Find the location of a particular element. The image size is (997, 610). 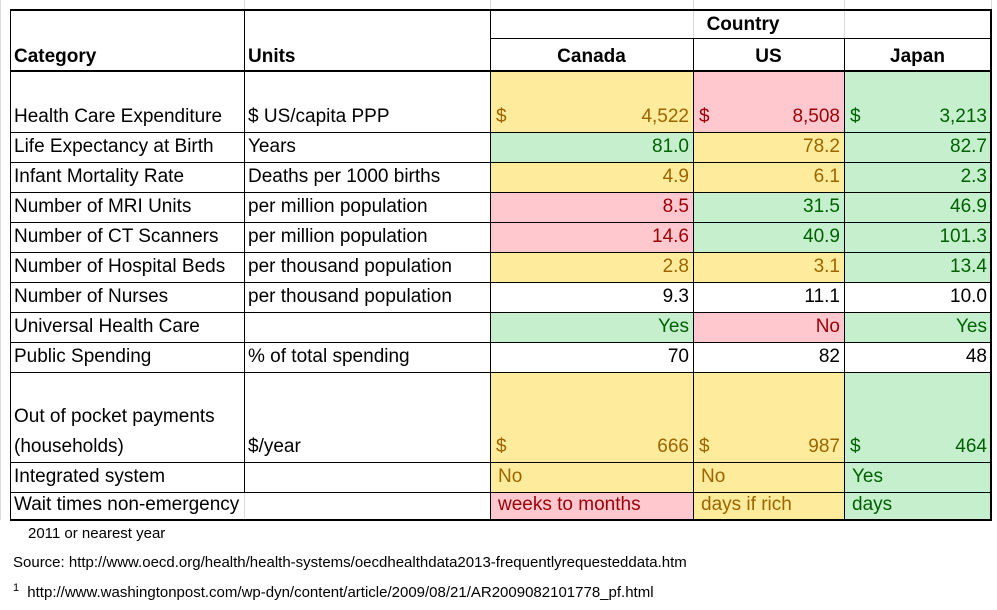

country-header: Country is located at coordinates (743, 24).